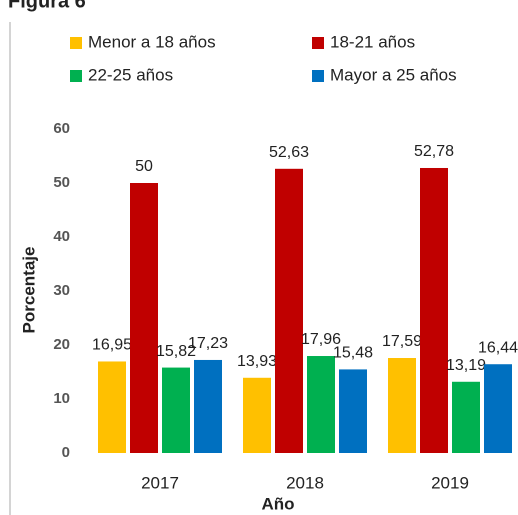 Image resolution: width=518 pixels, height=515 pixels. What do you see at coordinates (61, 182) in the screenshot?
I see `y-tick-label: 50` at bounding box center [61, 182].